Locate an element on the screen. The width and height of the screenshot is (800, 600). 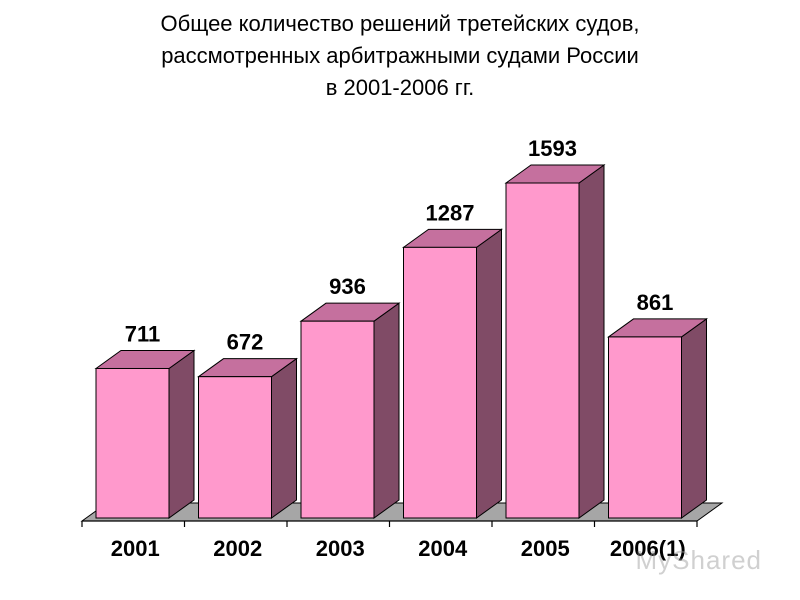
bar-side-2004 is located at coordinates (489, 373).